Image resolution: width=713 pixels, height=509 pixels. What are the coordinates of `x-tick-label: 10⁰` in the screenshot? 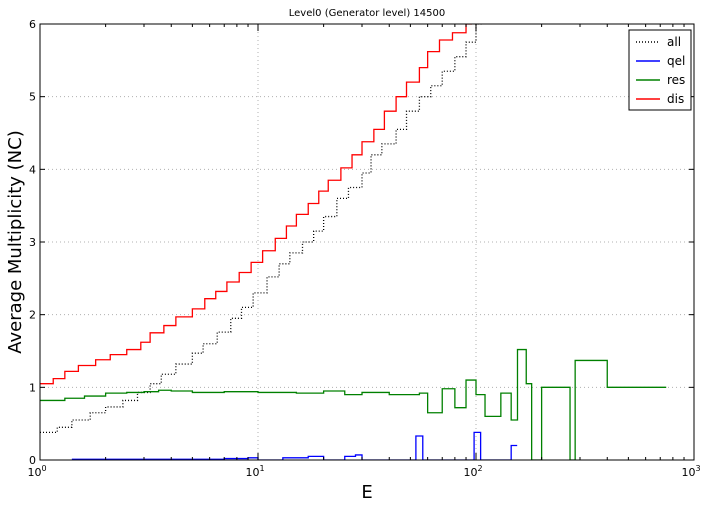 It's located at (36, 471).